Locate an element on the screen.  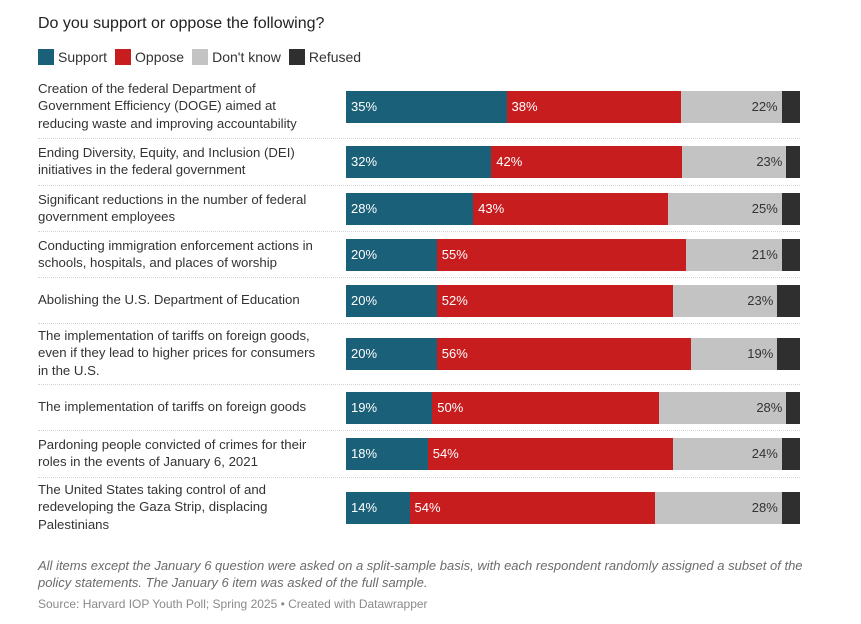
legend-swatch-oppose is located at coordinates (123, 57).